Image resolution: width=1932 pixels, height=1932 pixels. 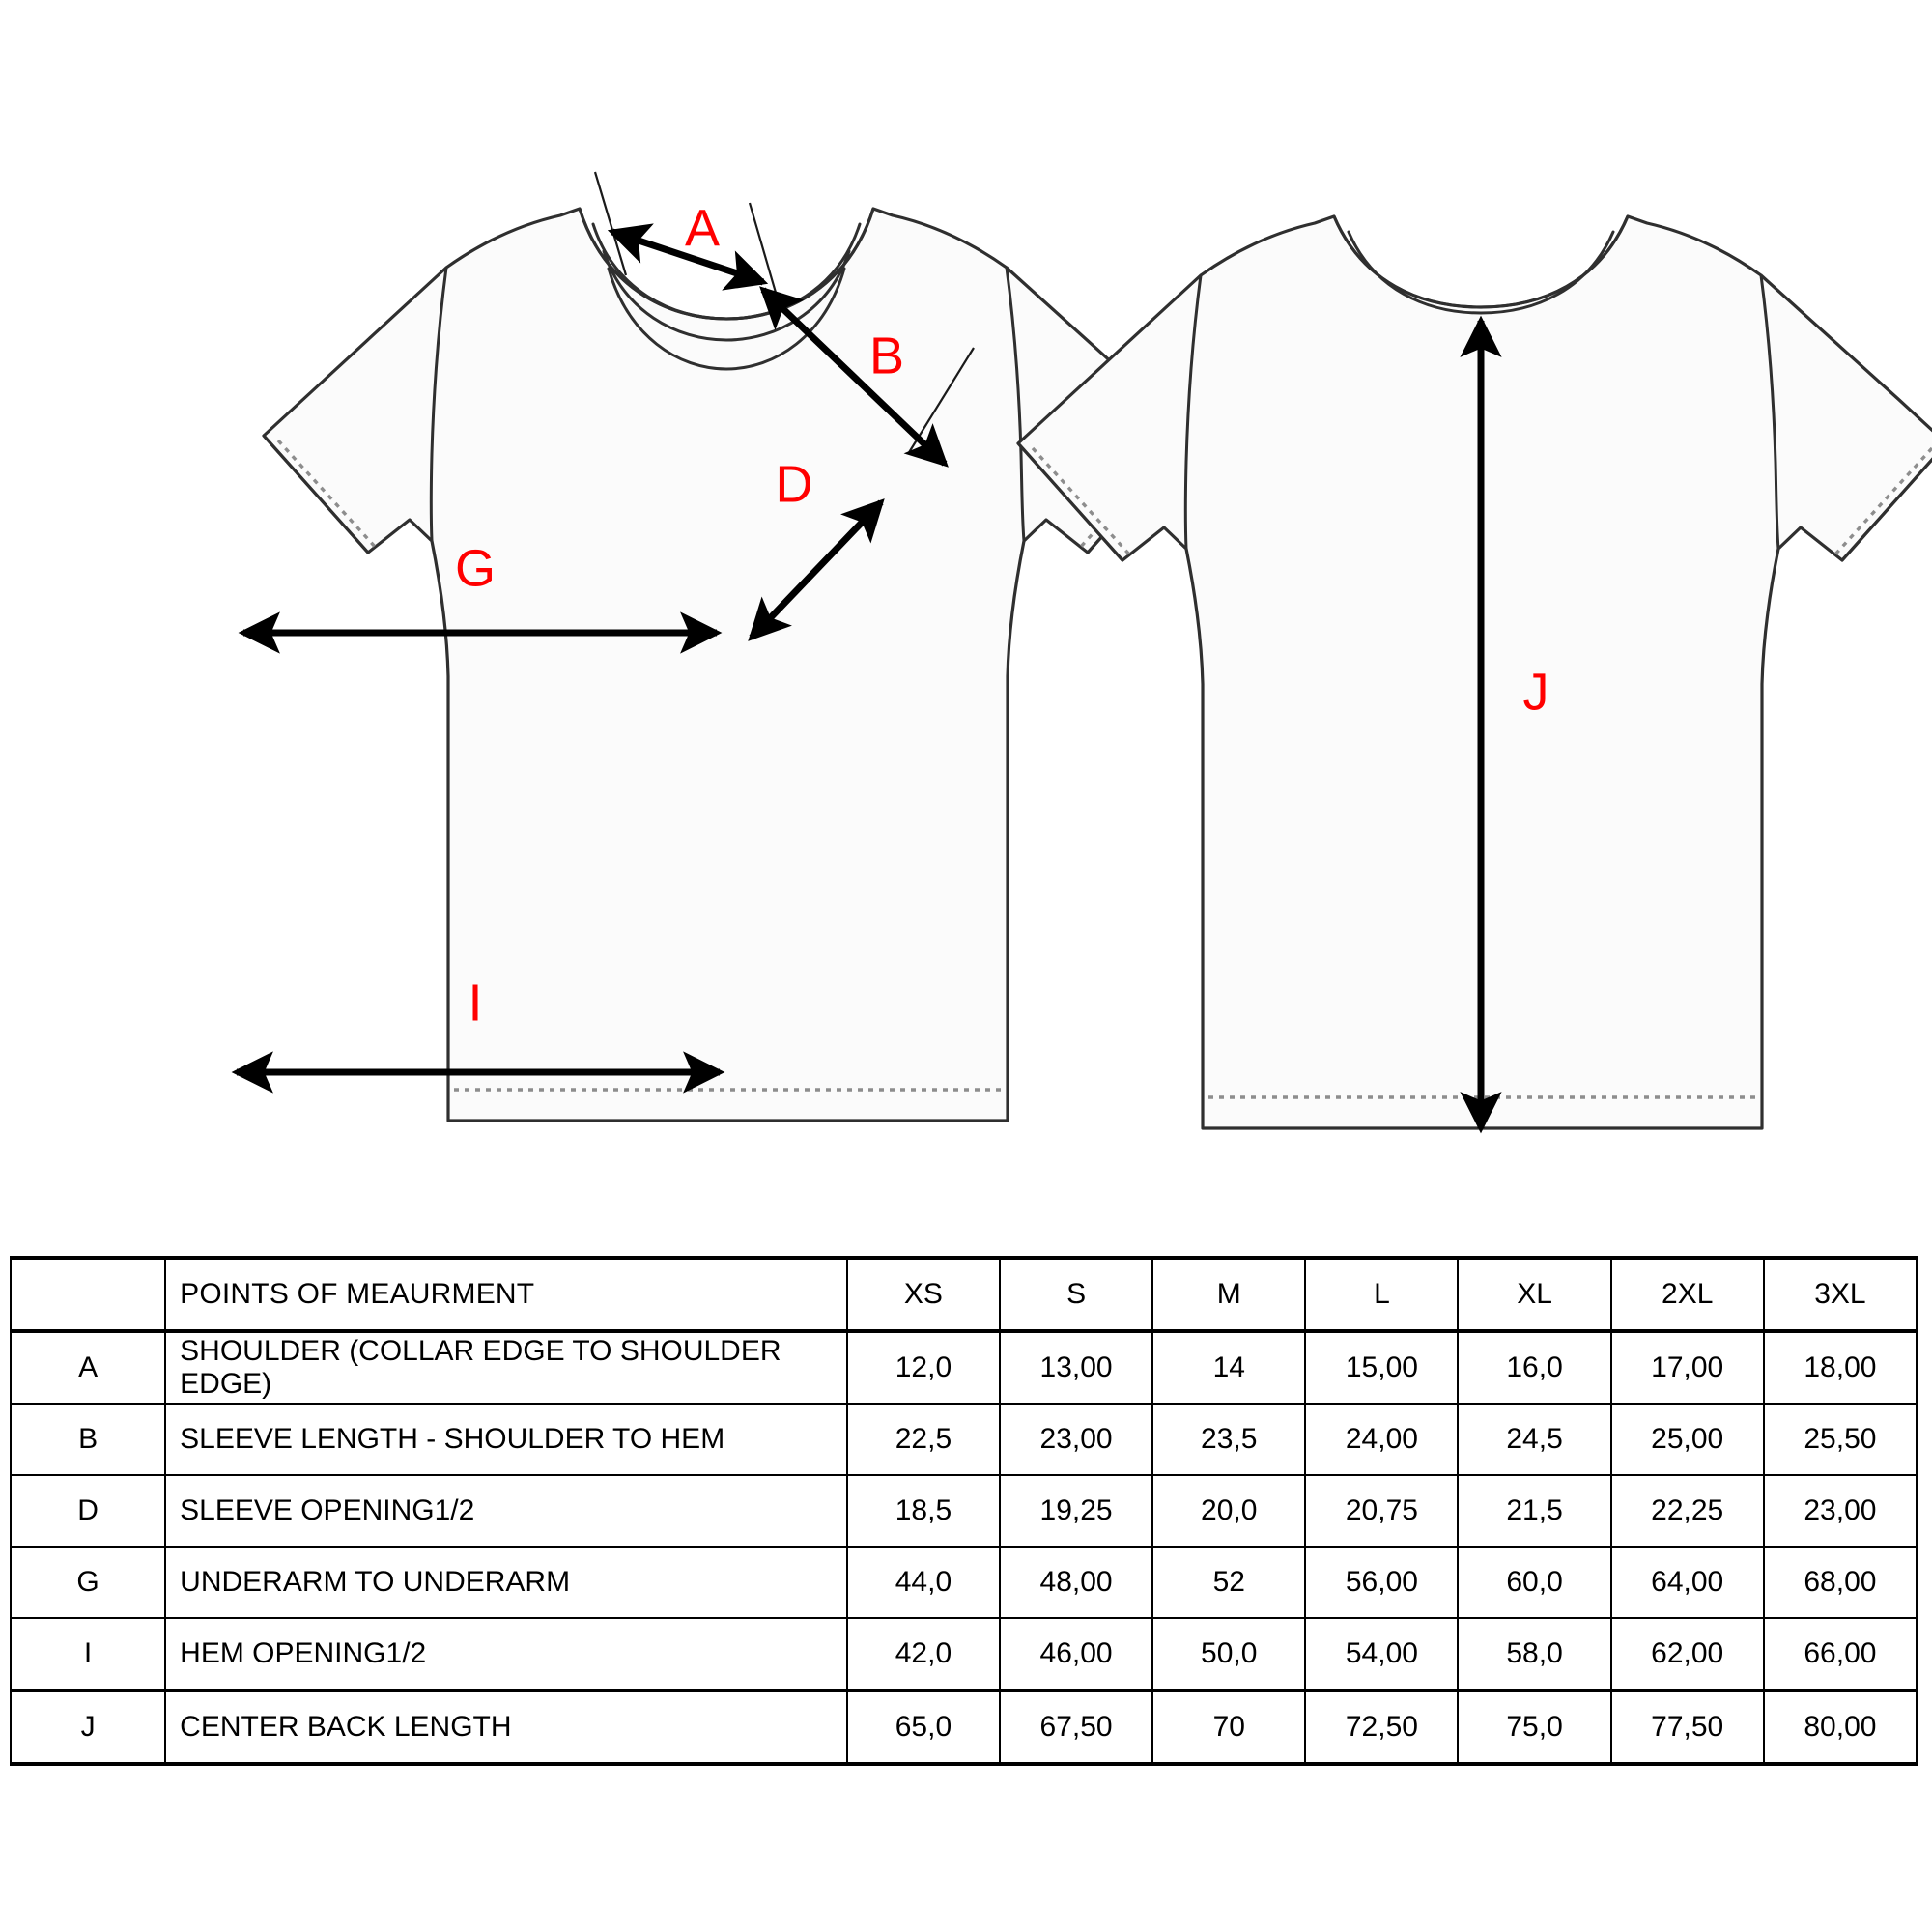 What do you see at coordinates (88, 1294) in the screenshot?
I see `header-key-blank` at bounding box center [88, 1294].